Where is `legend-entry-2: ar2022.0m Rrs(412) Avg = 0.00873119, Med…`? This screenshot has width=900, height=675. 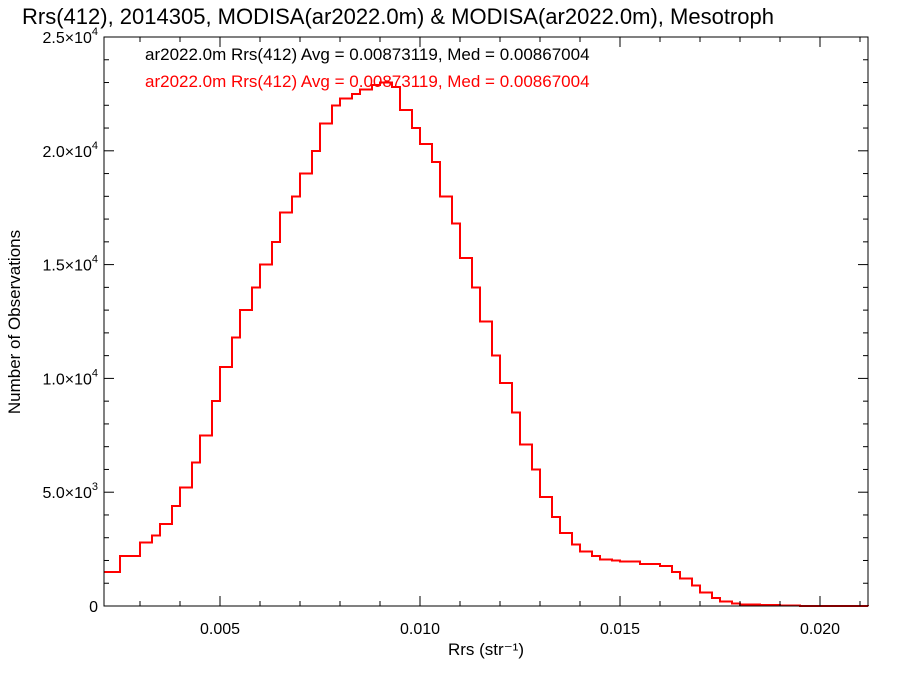 legend-entry-2: ar2022.0m Rrs(412) Avg = 0.00873119, Med… is located at coordinates (367, 81).